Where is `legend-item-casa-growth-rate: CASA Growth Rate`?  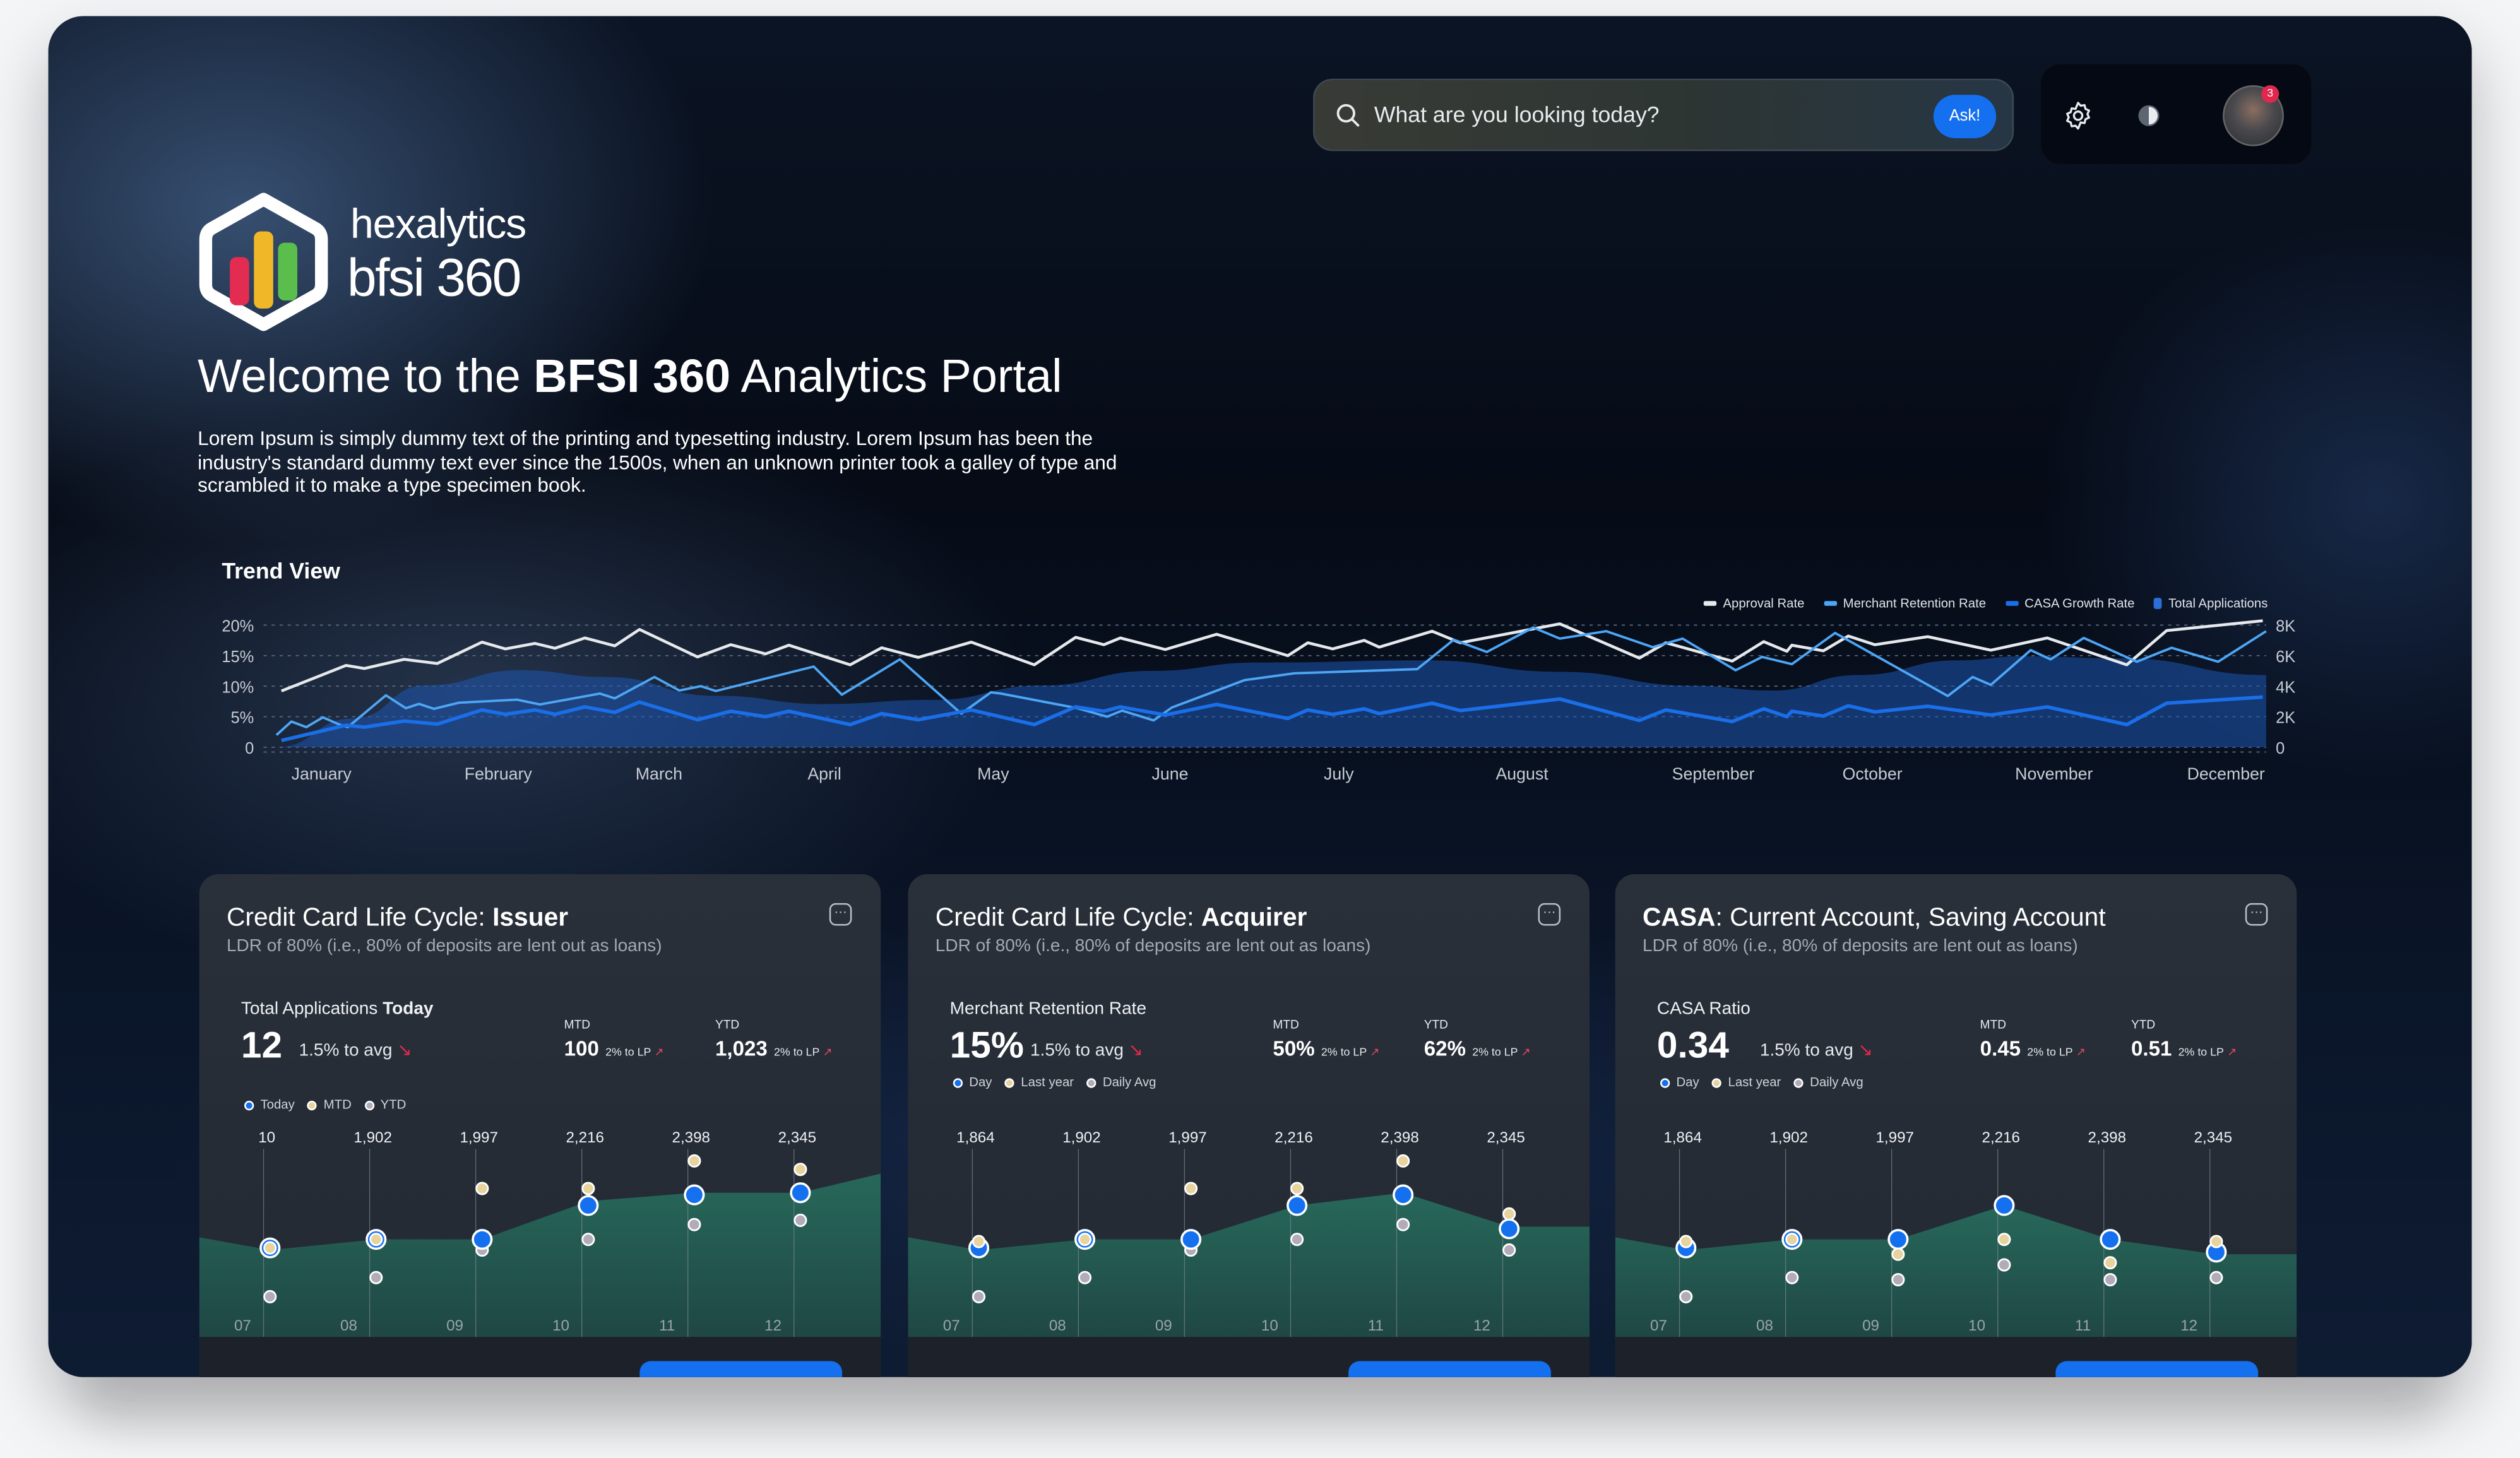
legend-item-casa-growth-rate: CASA Growth Rate is located at coordinates (2070, 603).